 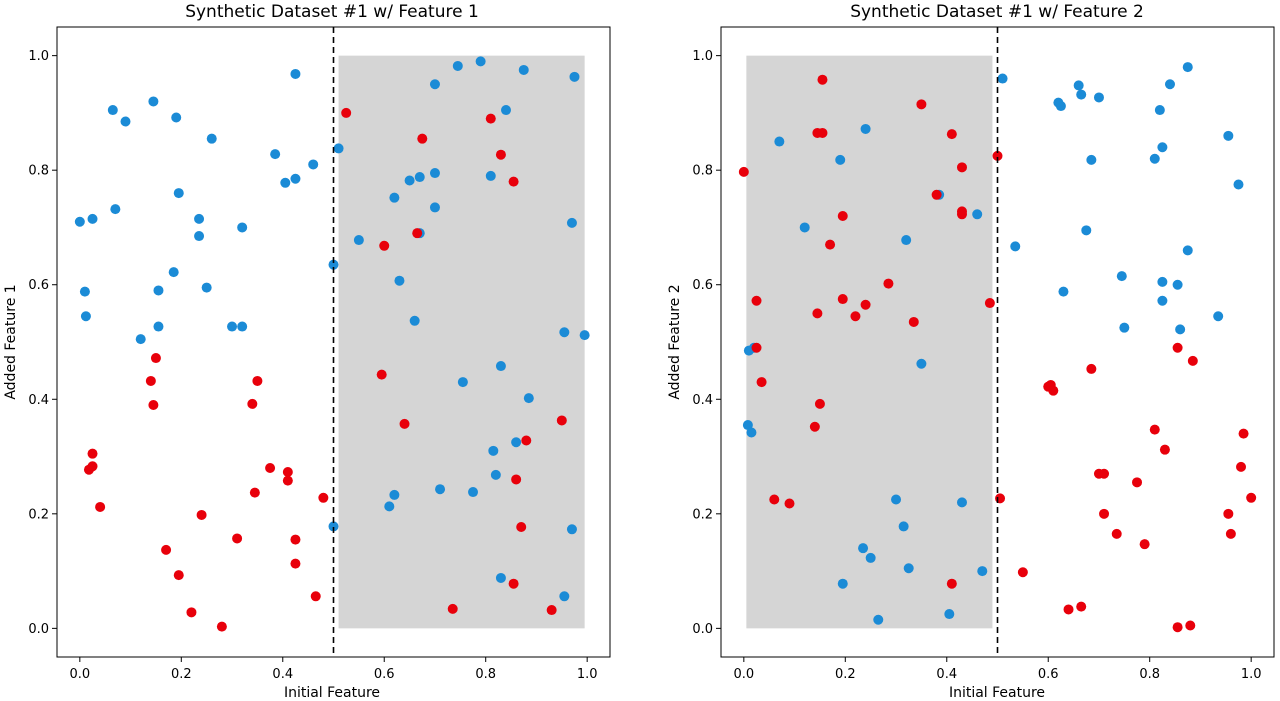 I want to click on y-ticks-2: 0.0 0.2 0.4 0.6 0.8 1.0, so click(x=706, y=343).